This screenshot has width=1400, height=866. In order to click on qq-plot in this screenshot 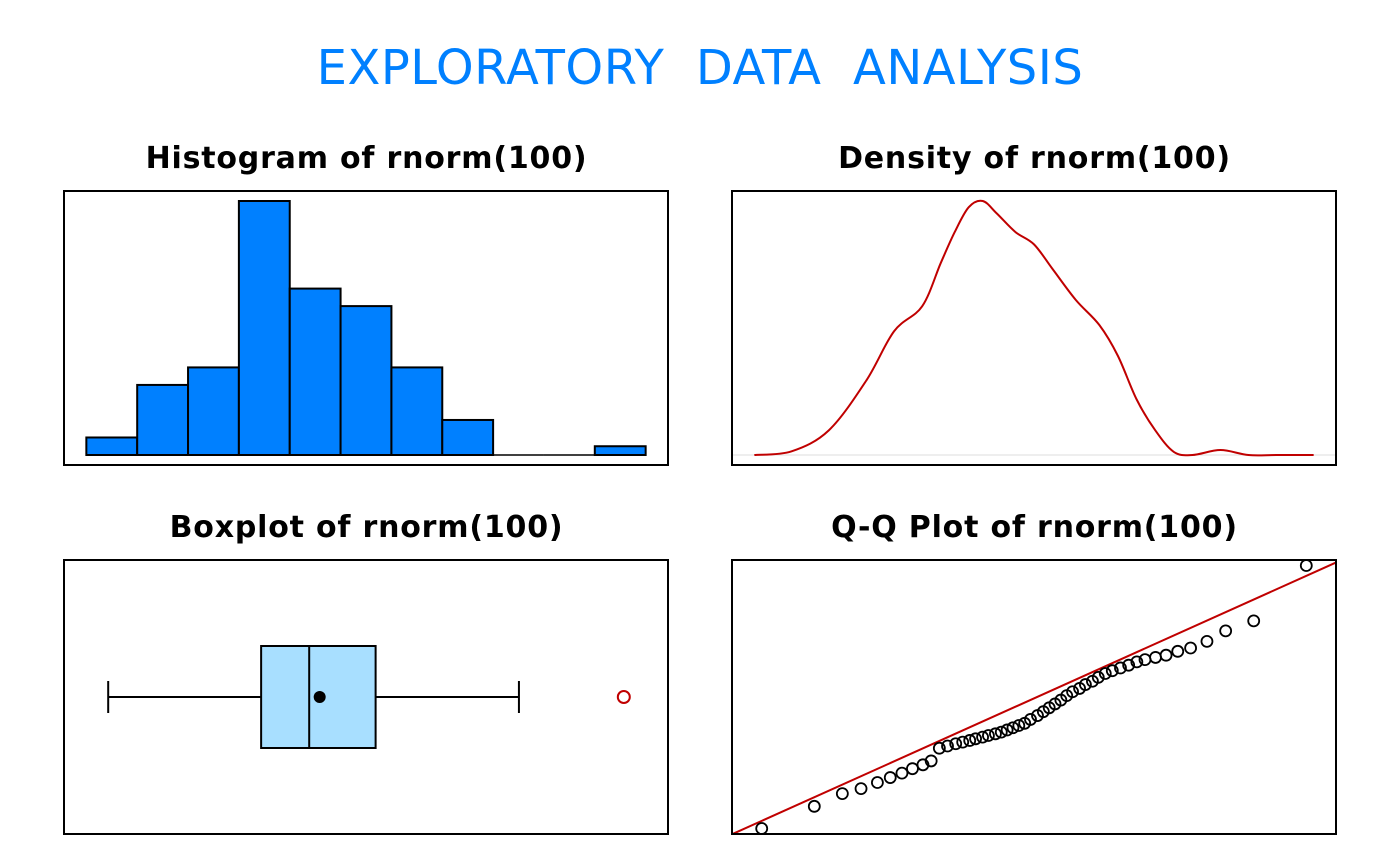, I will do `click(1034, 697)`.